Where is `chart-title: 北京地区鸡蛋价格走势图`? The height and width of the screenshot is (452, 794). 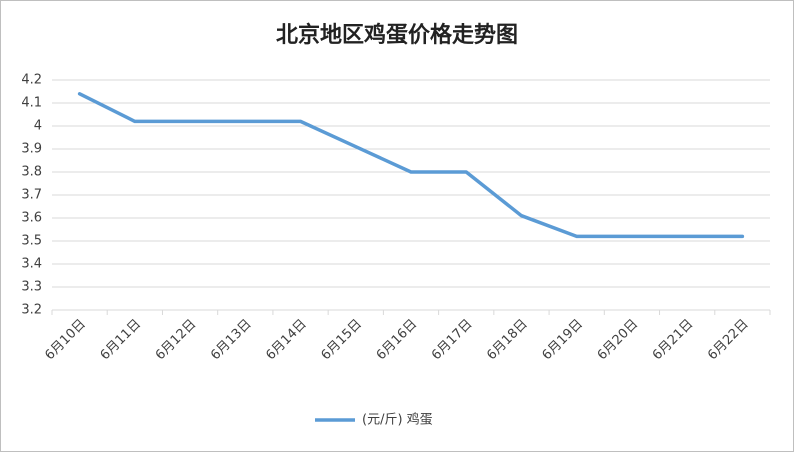 chart-title: 北京地区鸡蛋价格走势图 is located at coordinates (397, 35).